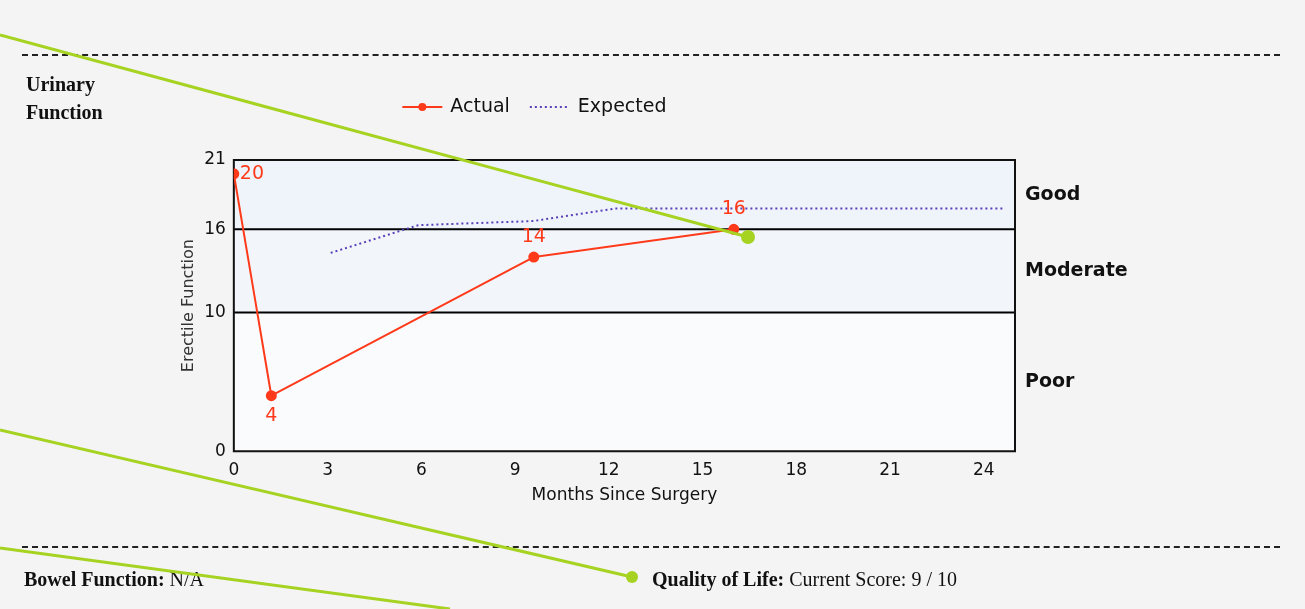 This screenshot has height=609, width=1305. I want to click on legend-label: Expected, so click(622, 104).